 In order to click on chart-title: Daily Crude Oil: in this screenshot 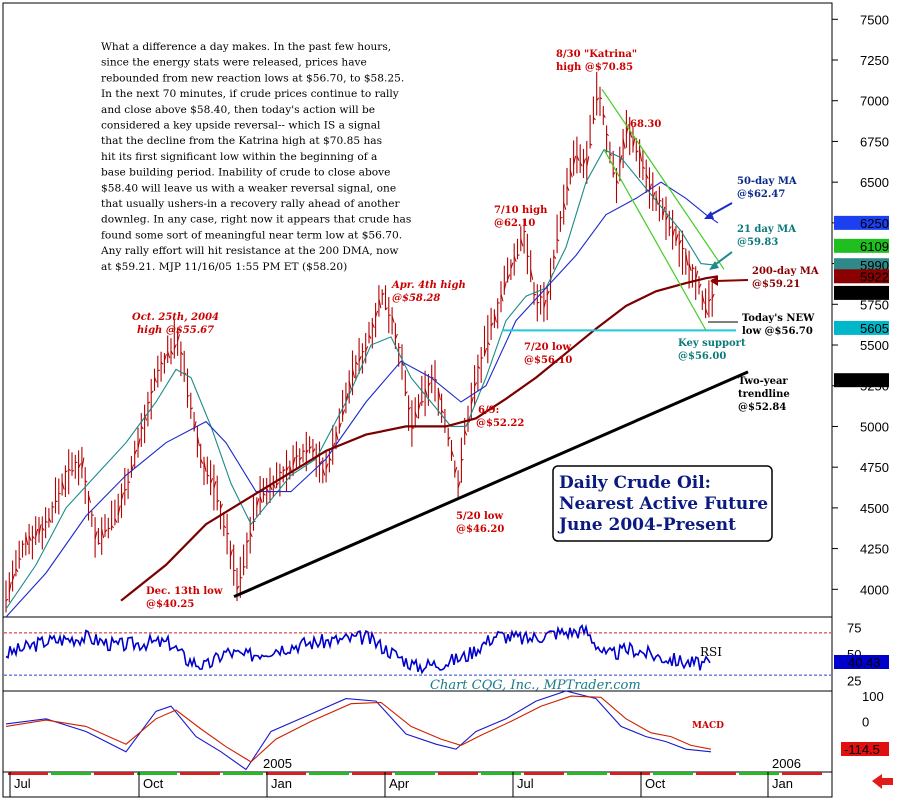, I will do `click(635, 483)`.